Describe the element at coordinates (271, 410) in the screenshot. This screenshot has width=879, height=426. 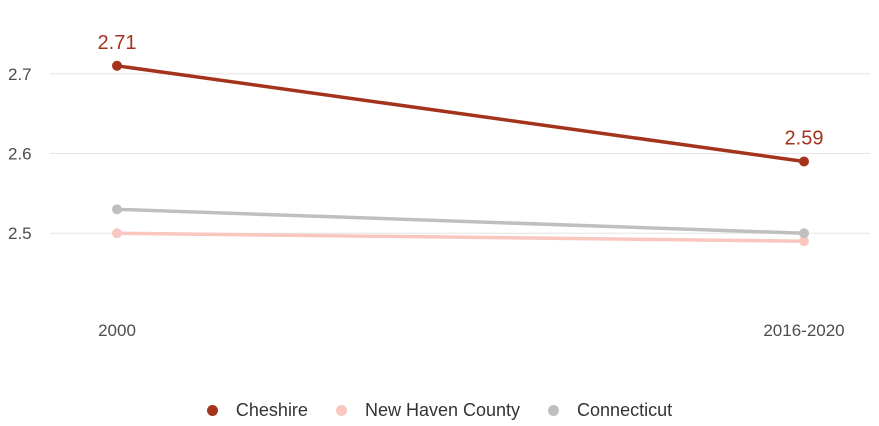
I see `legend-label-cheshire: Cheshire` at that location.